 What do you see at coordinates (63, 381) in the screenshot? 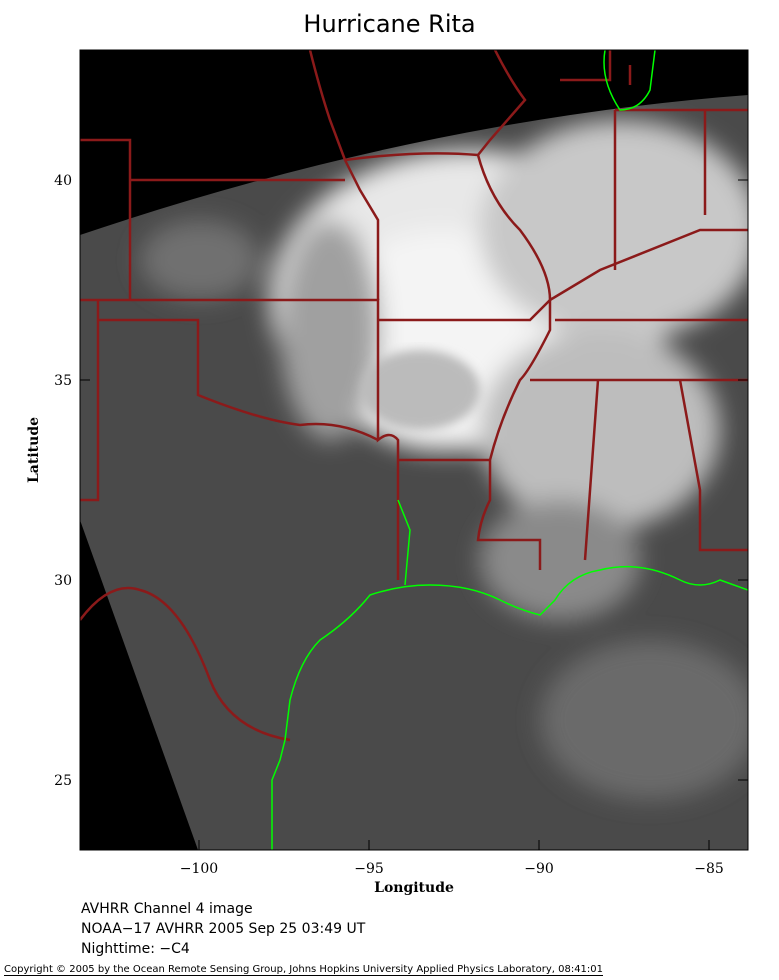
I see `y-tick-label: 35` at bounding box center [63, 381].